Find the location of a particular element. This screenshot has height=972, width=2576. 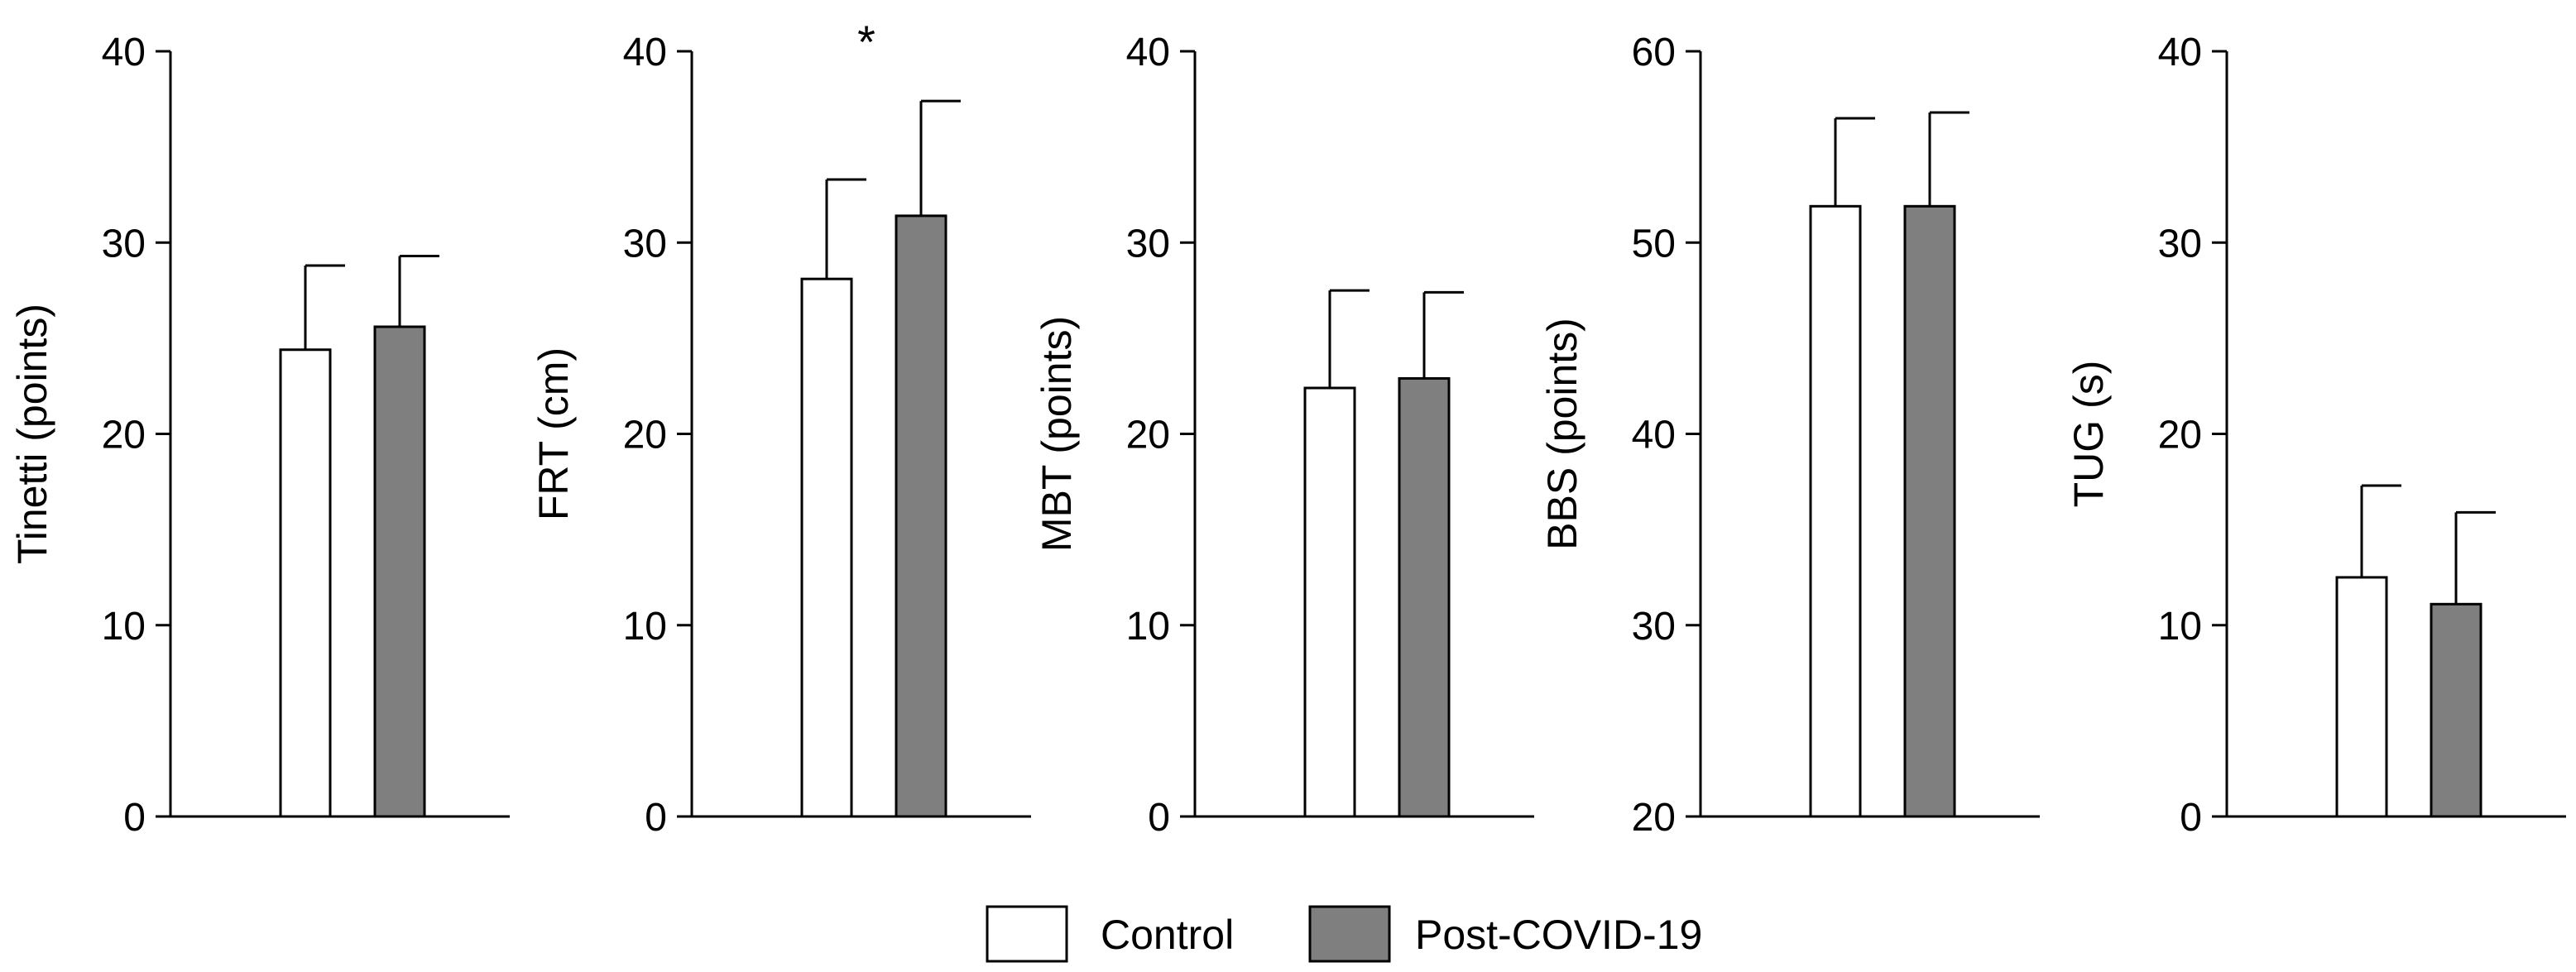

y-tick-label: 50 is located at coordinates (1654, 244).